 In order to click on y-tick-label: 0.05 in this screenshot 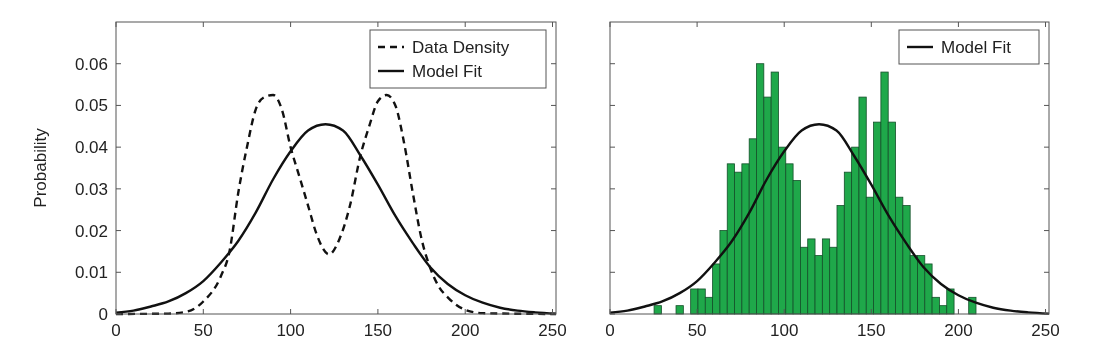, I will do `click(91, 106)`.